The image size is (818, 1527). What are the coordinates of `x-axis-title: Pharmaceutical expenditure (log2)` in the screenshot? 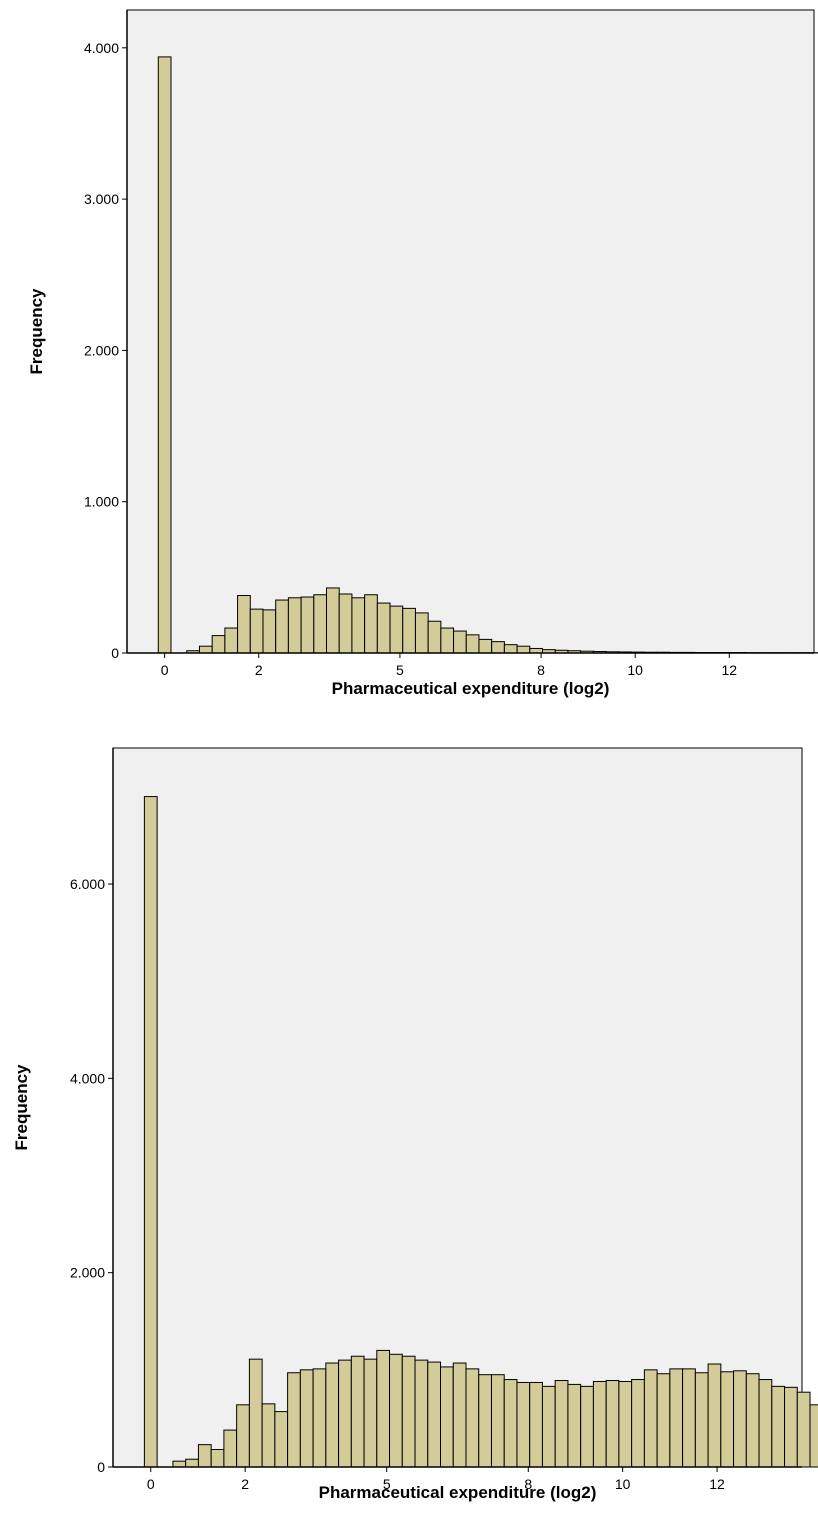 It's located at (471, 688).